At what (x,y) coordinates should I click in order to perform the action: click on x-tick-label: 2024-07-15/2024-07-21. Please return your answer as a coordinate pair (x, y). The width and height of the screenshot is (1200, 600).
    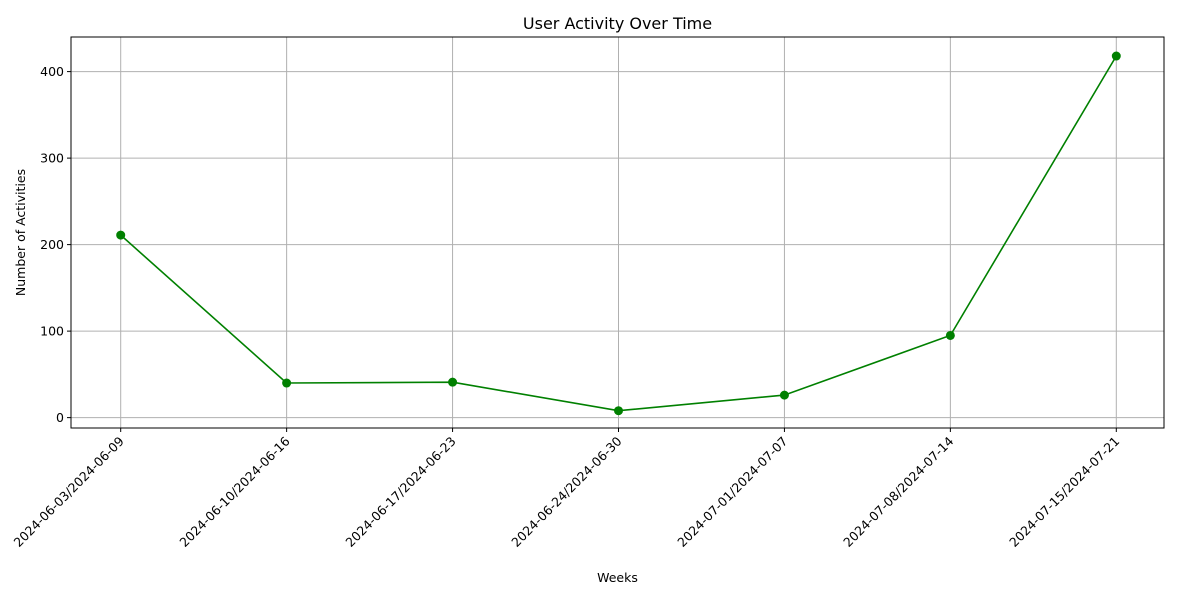
    Looking at the image, I should click on (1064, 492).